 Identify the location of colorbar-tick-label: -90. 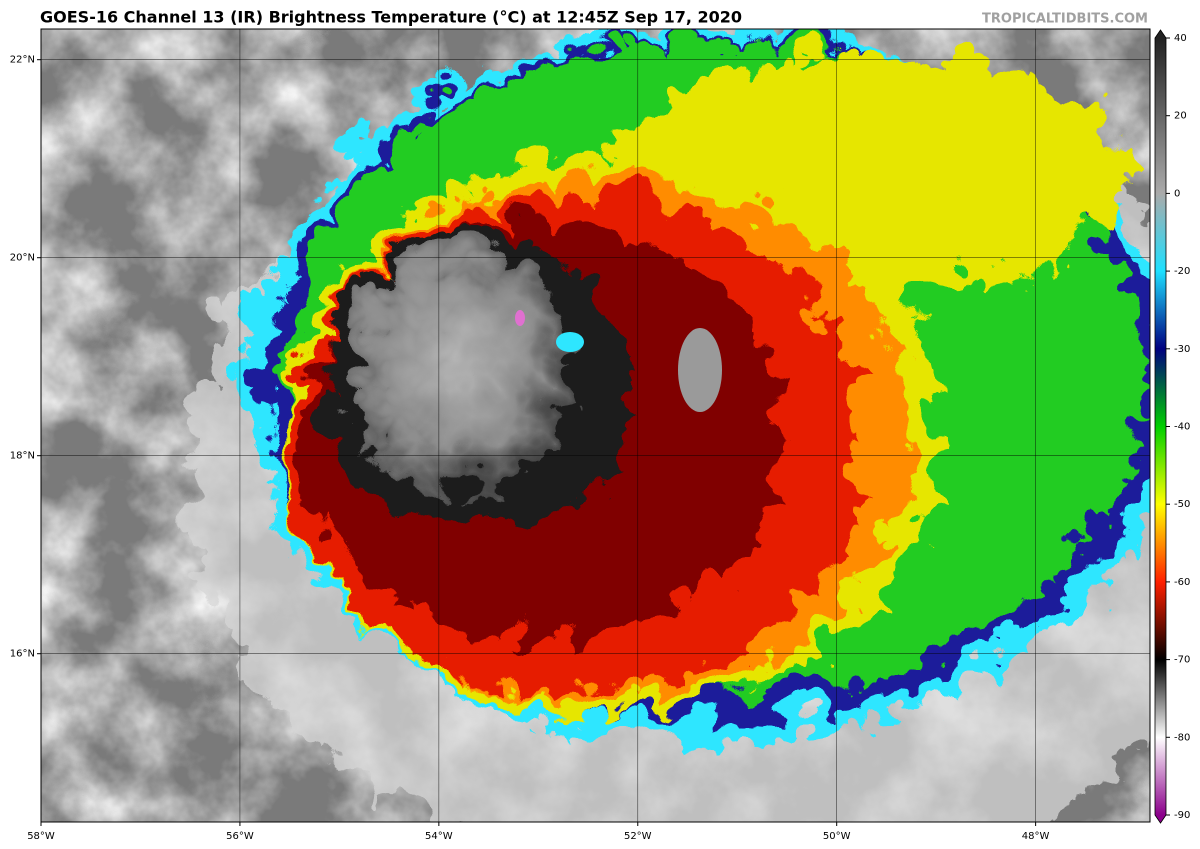
(1182, 815).